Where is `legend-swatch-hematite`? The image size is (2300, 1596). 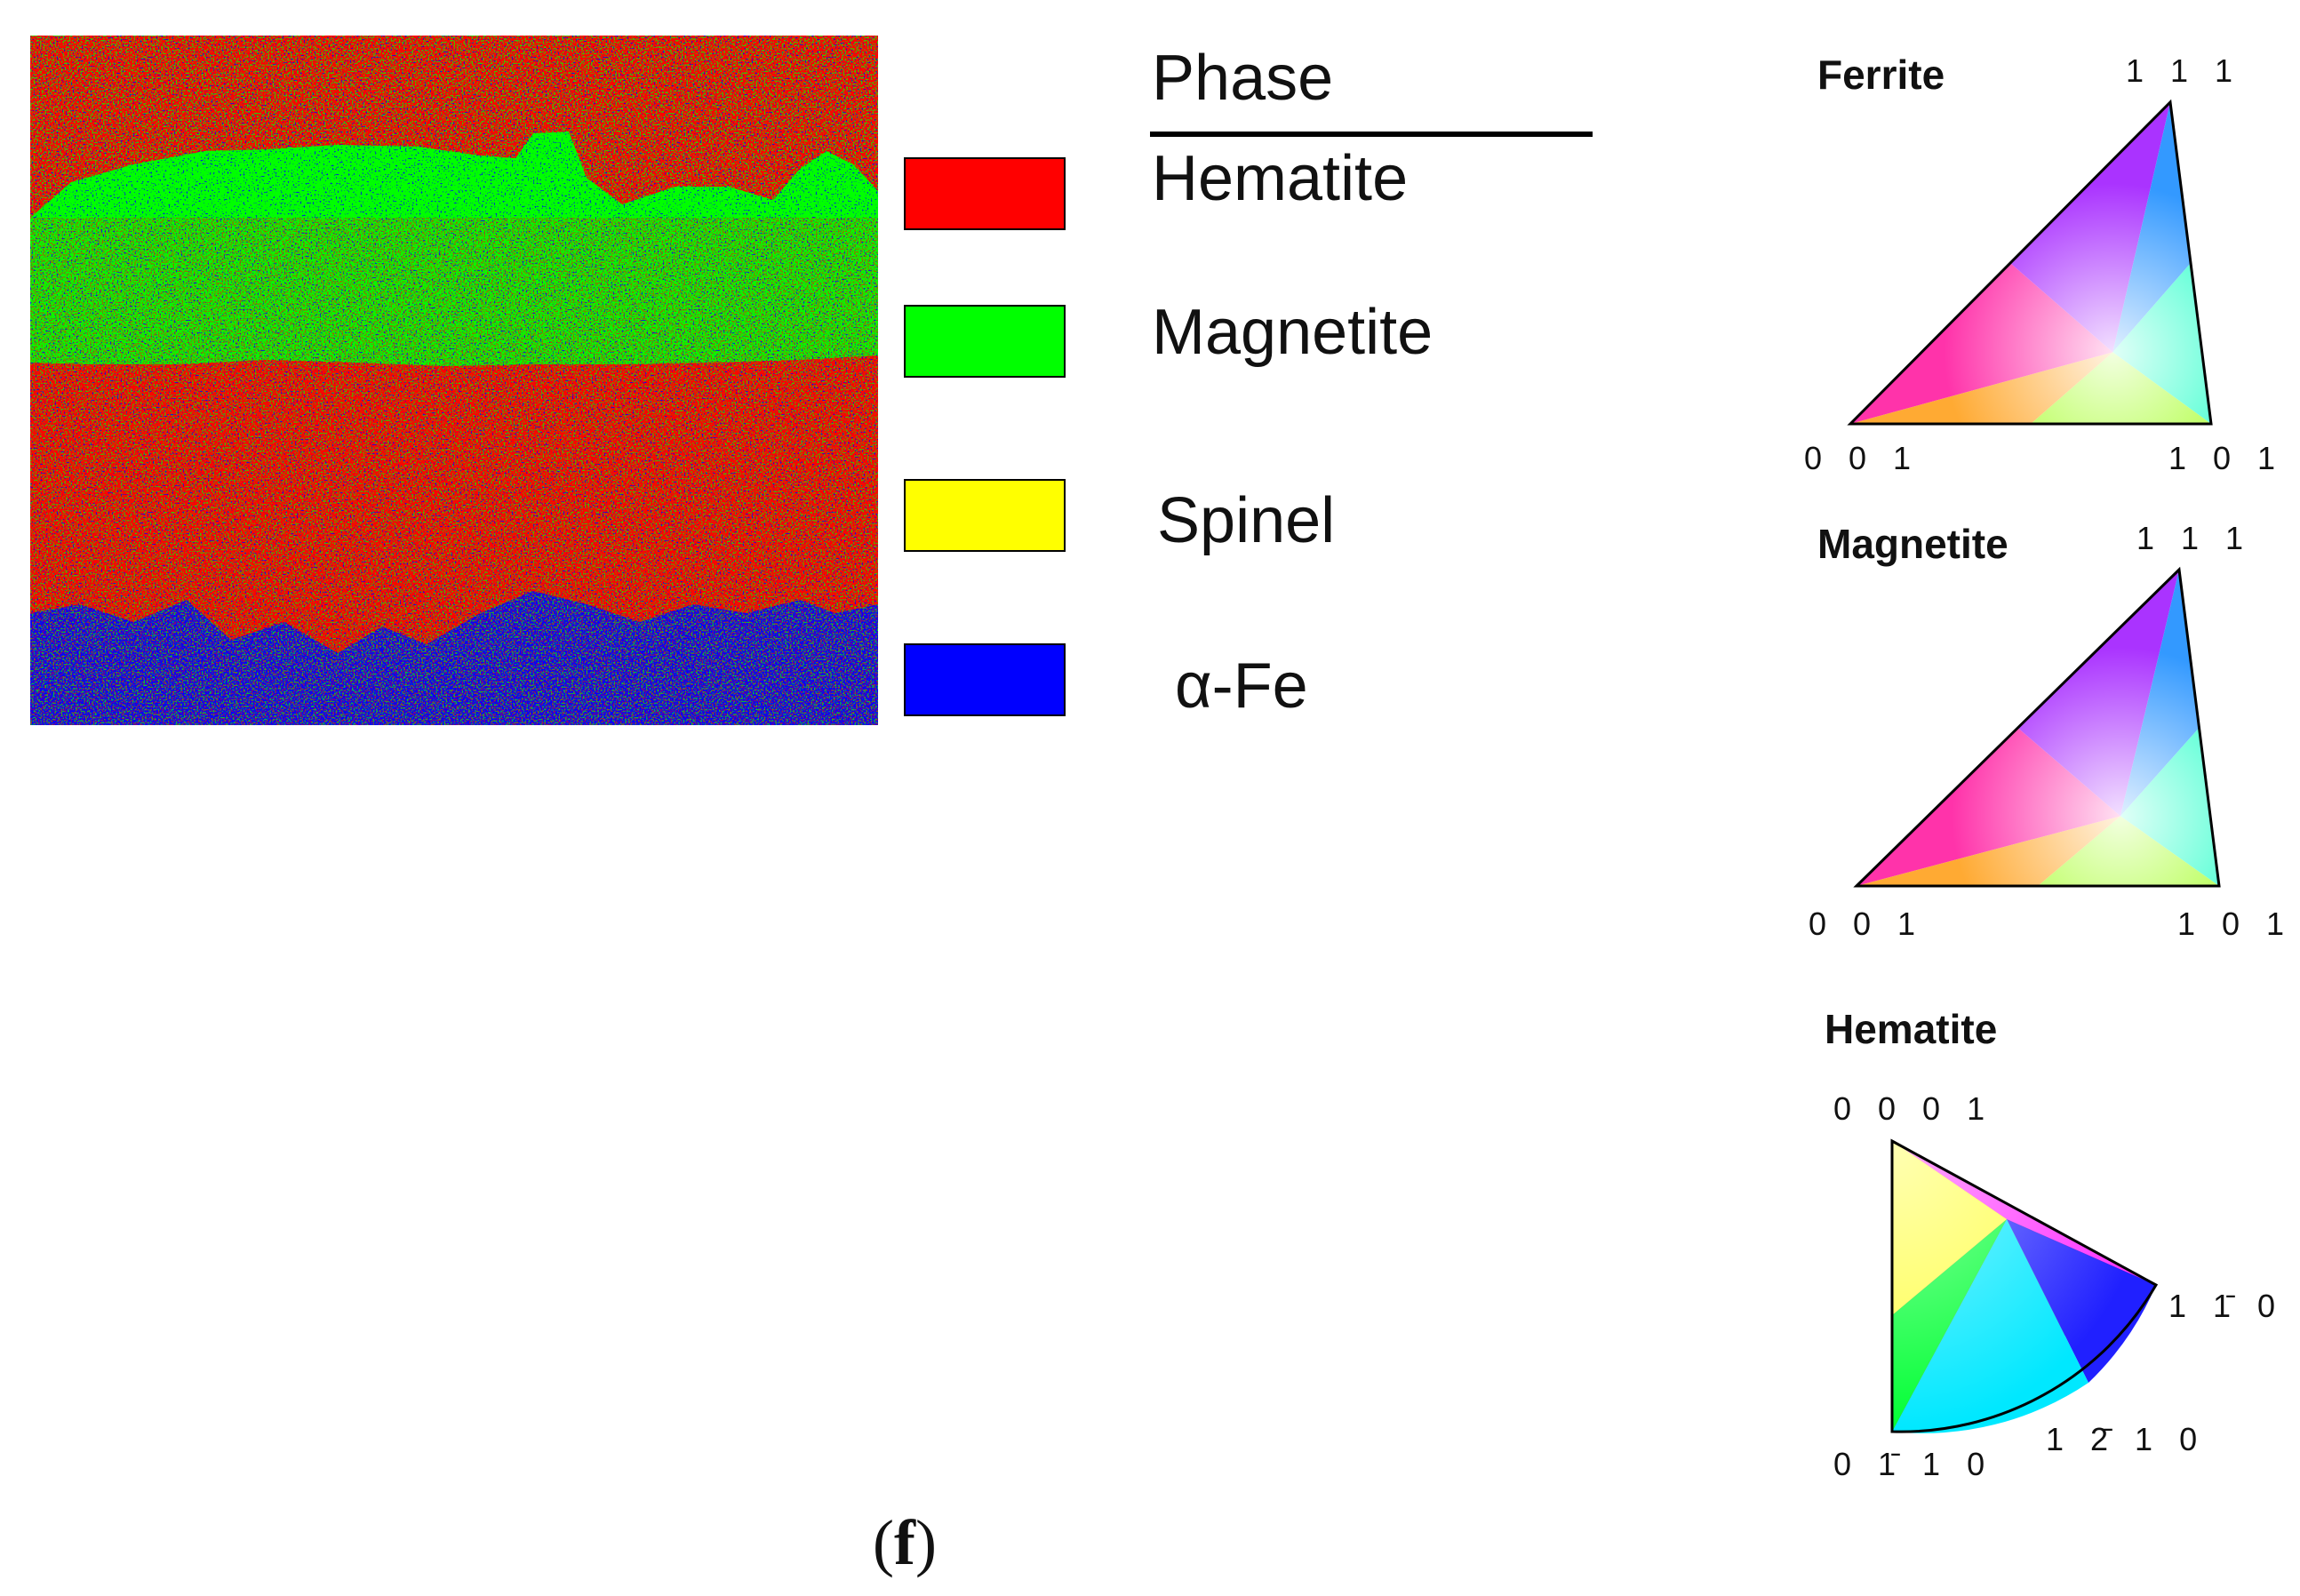
legend-swatch-hematite is located at coordinates (985, 194).